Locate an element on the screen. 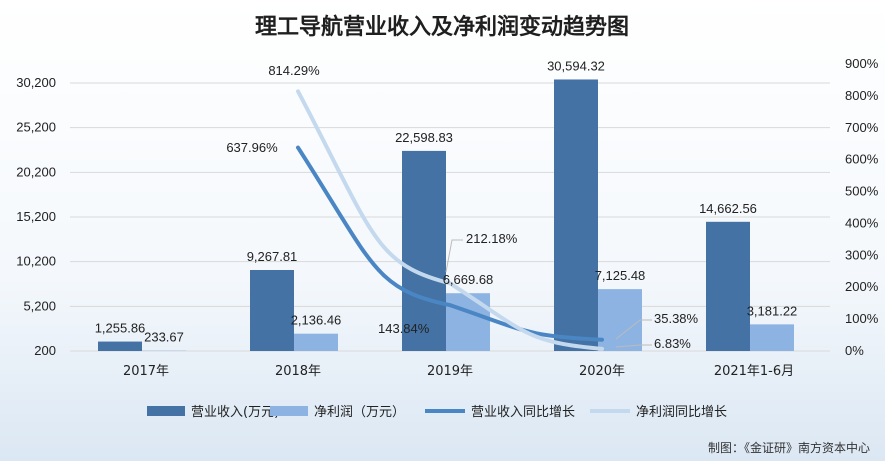  bar-data-label: 233.67 is located at coordinates (164, 337).